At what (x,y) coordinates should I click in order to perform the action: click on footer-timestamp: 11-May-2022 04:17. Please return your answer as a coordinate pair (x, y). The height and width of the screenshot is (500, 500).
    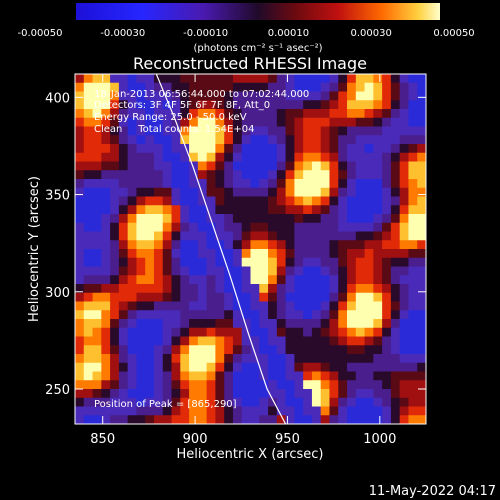
    Looking at the image, I should click on (432, 491).